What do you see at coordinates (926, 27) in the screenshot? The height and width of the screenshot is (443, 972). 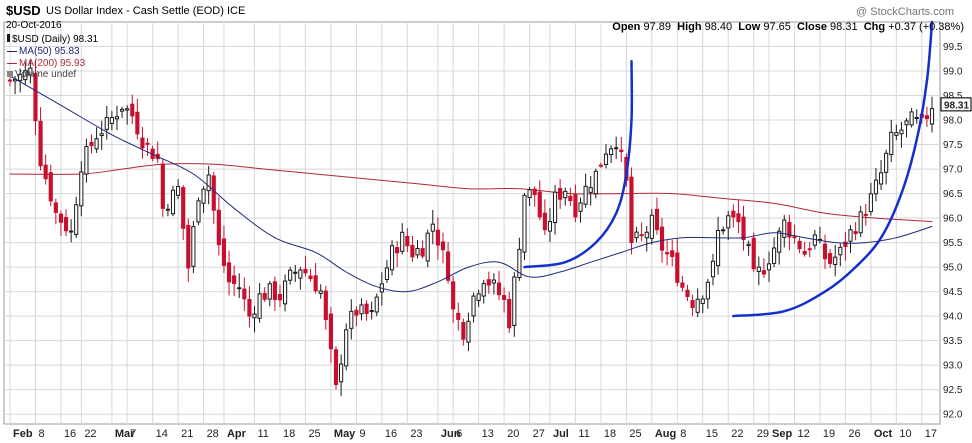 I see `chg-value: +0.37 (+0.38%)` at bounding box center [926, 27].